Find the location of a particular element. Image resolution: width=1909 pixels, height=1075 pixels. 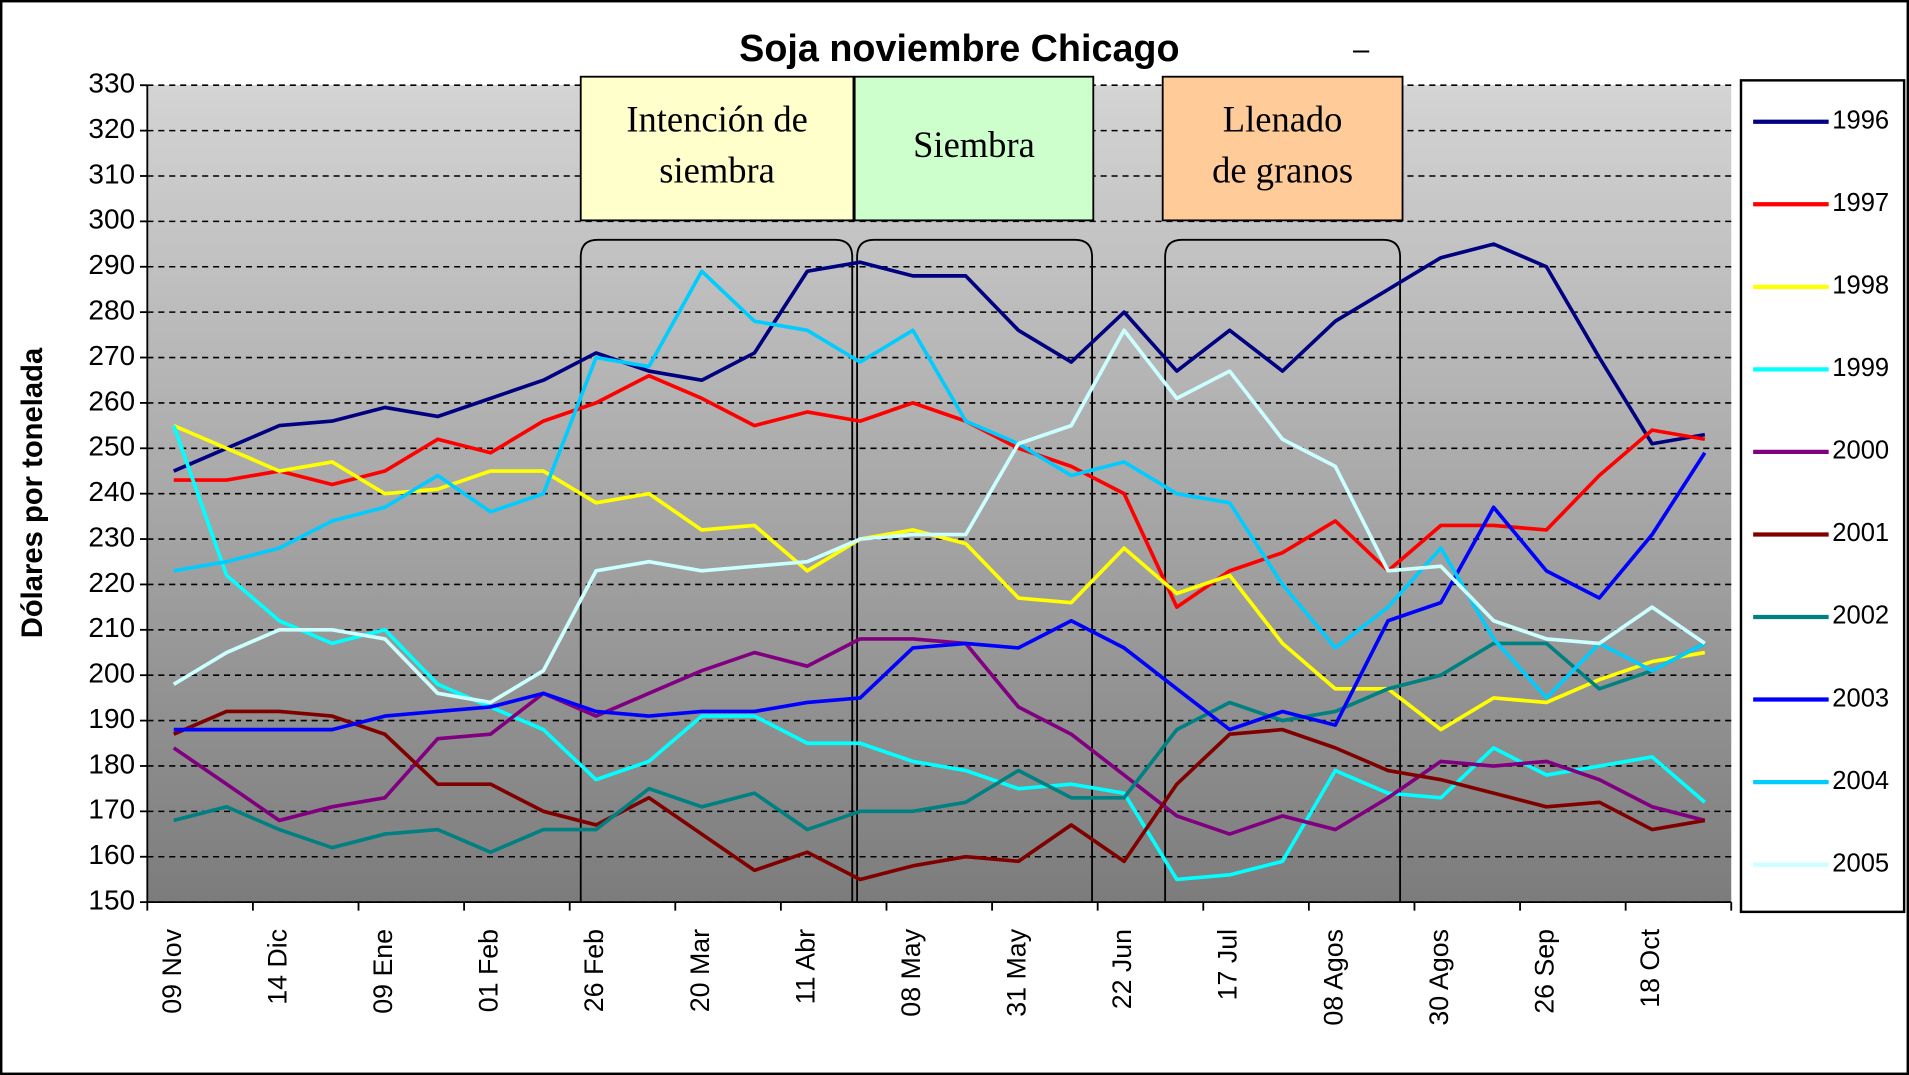

y-tick-label: 150 is located at coordinates (111, 900).